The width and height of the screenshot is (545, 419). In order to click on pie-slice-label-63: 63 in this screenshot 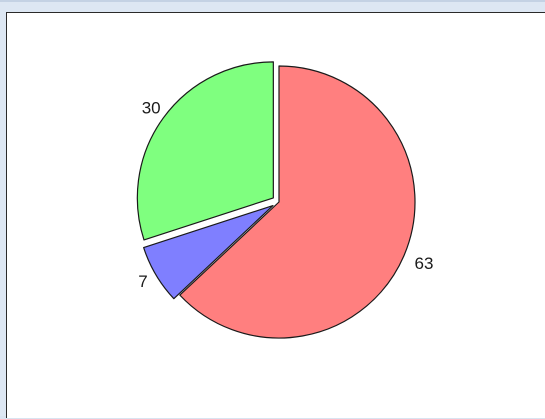, I will do `click(424, 263)`.